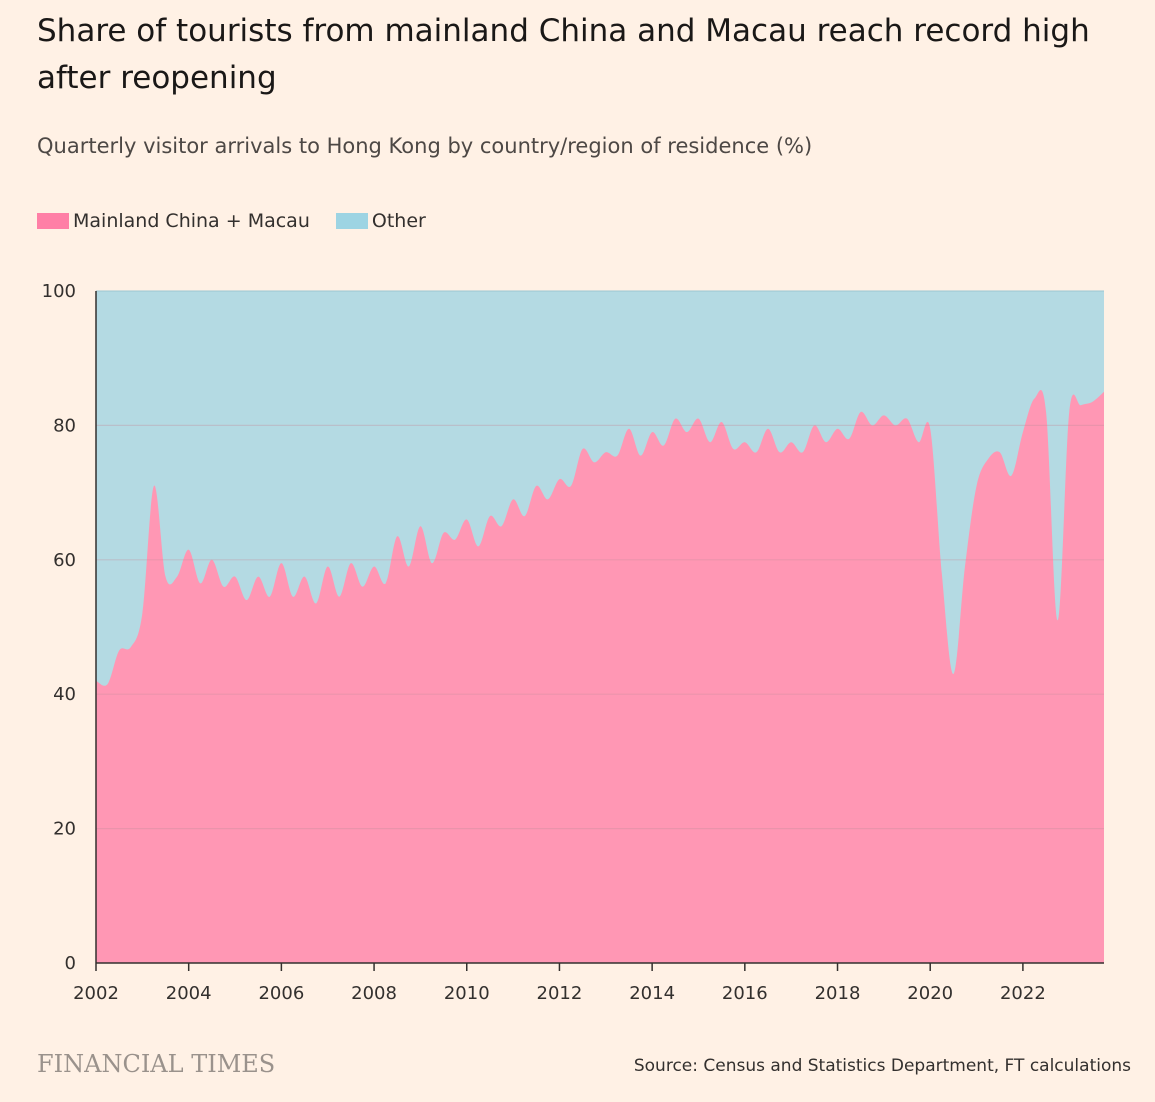 Image resolution: width=1155 pixels, height=1102 pixels. What do you see at coordinates (191, 221) in the screenshot?
I see `legend-label-mainland: Mainland China + Macau` at bounding box center [191, 221].